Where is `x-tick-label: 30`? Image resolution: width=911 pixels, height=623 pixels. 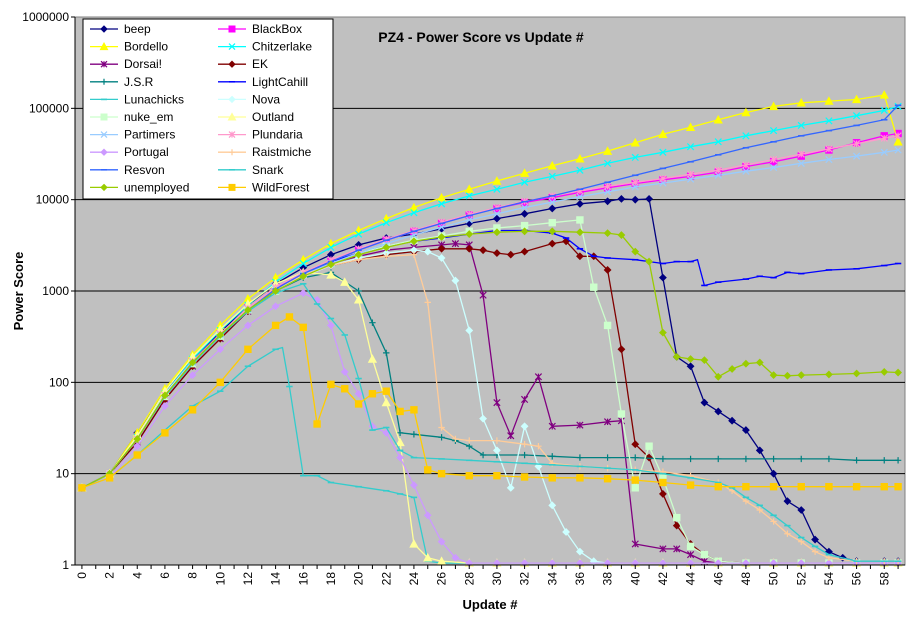 x-tick-label: 30 is located at coordinates (497, 579).